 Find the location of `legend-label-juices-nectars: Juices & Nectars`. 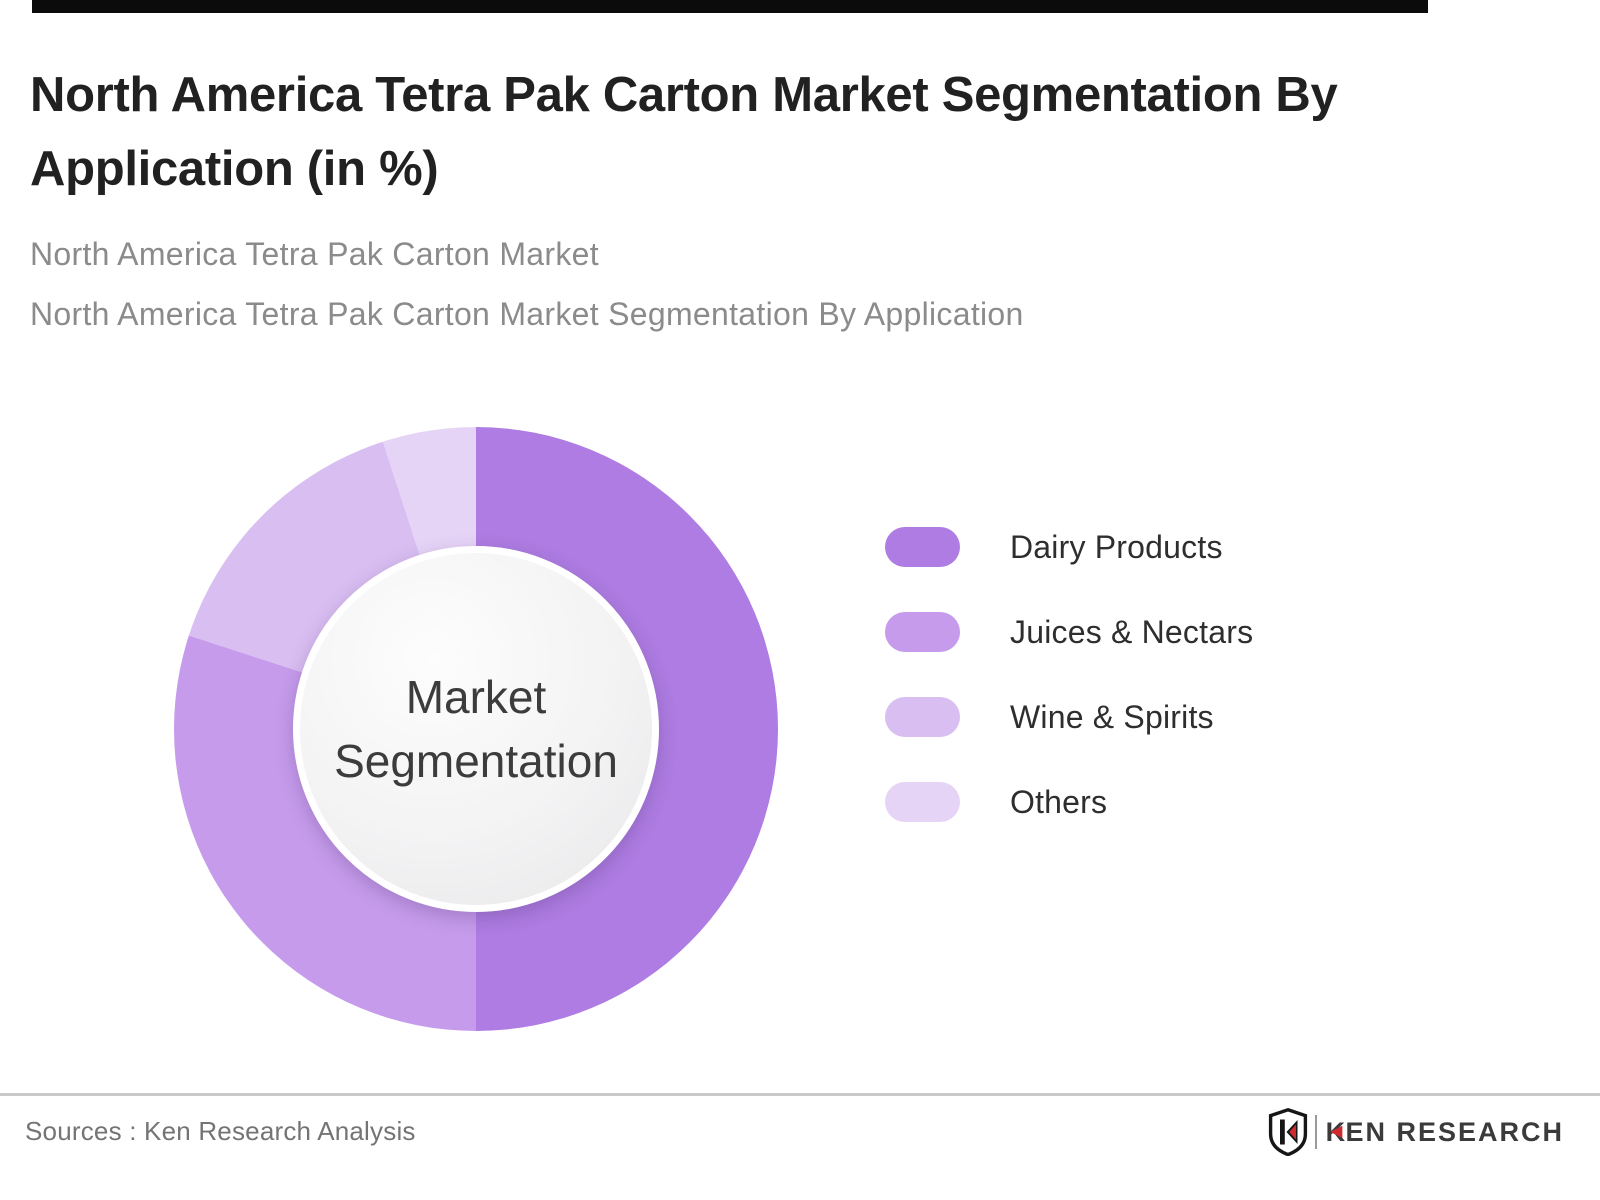

legend-label-juices-nectars: Juices & Nectars is located at coordinates (1132, 631).